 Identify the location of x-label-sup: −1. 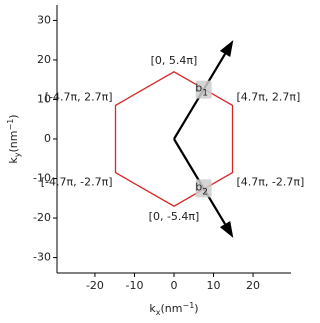
(189, 305).